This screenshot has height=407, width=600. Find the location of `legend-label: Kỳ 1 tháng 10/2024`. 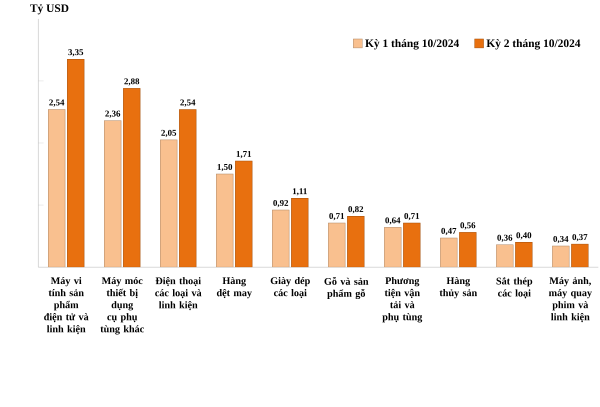

legend-label: Kỳ 1 tháng 10/2024 is located at coordinates (412, 44).